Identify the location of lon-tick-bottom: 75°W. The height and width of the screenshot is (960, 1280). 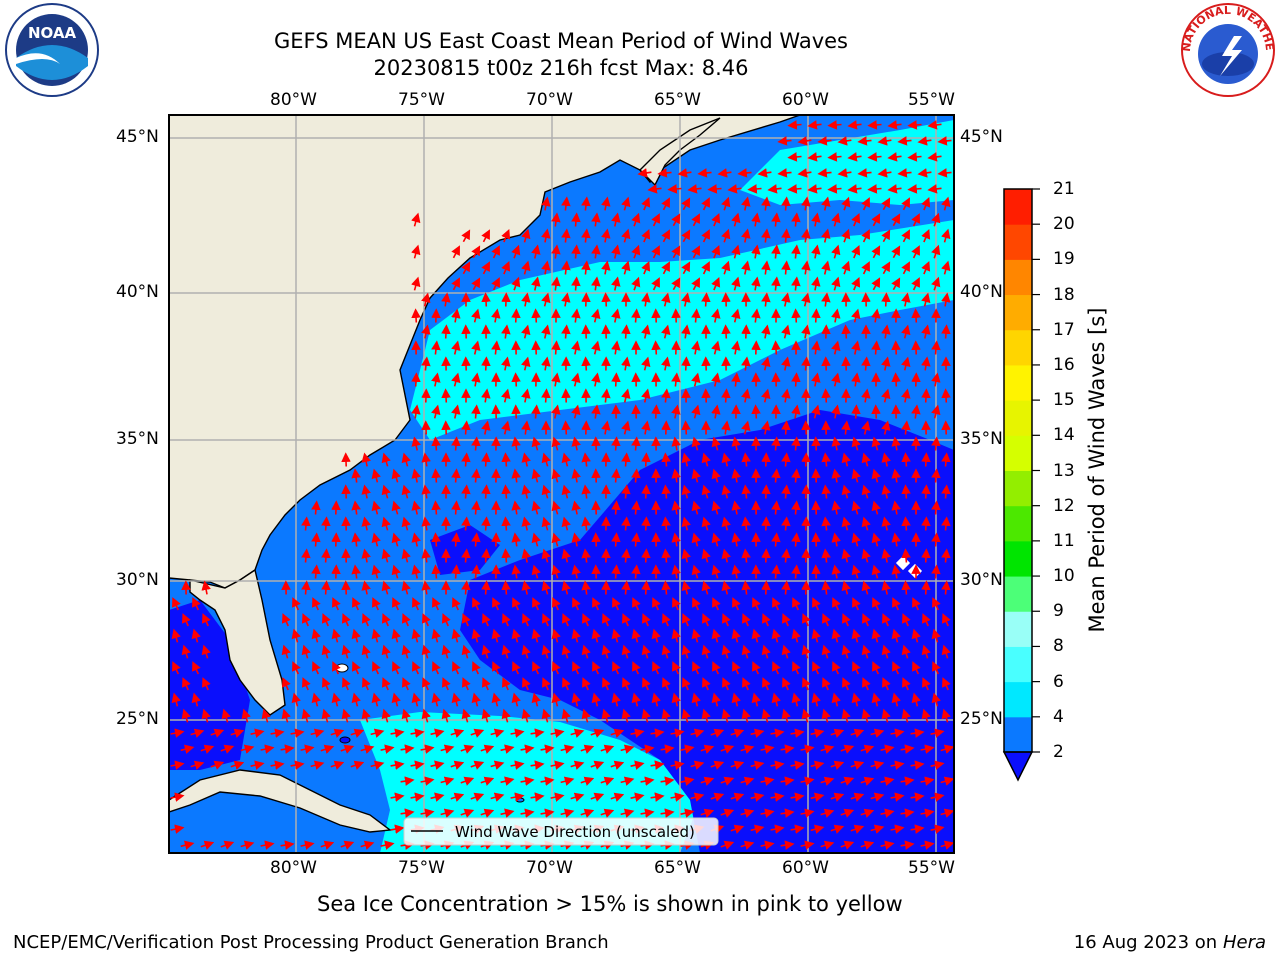
(421, 868).